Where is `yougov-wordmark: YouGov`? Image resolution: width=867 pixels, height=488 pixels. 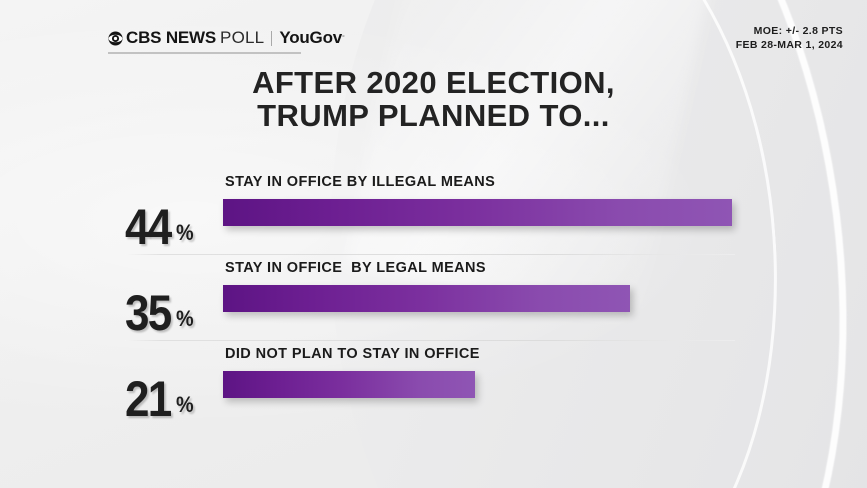
yougov-wordmark: YouGov is located at coordinates (311, 37).